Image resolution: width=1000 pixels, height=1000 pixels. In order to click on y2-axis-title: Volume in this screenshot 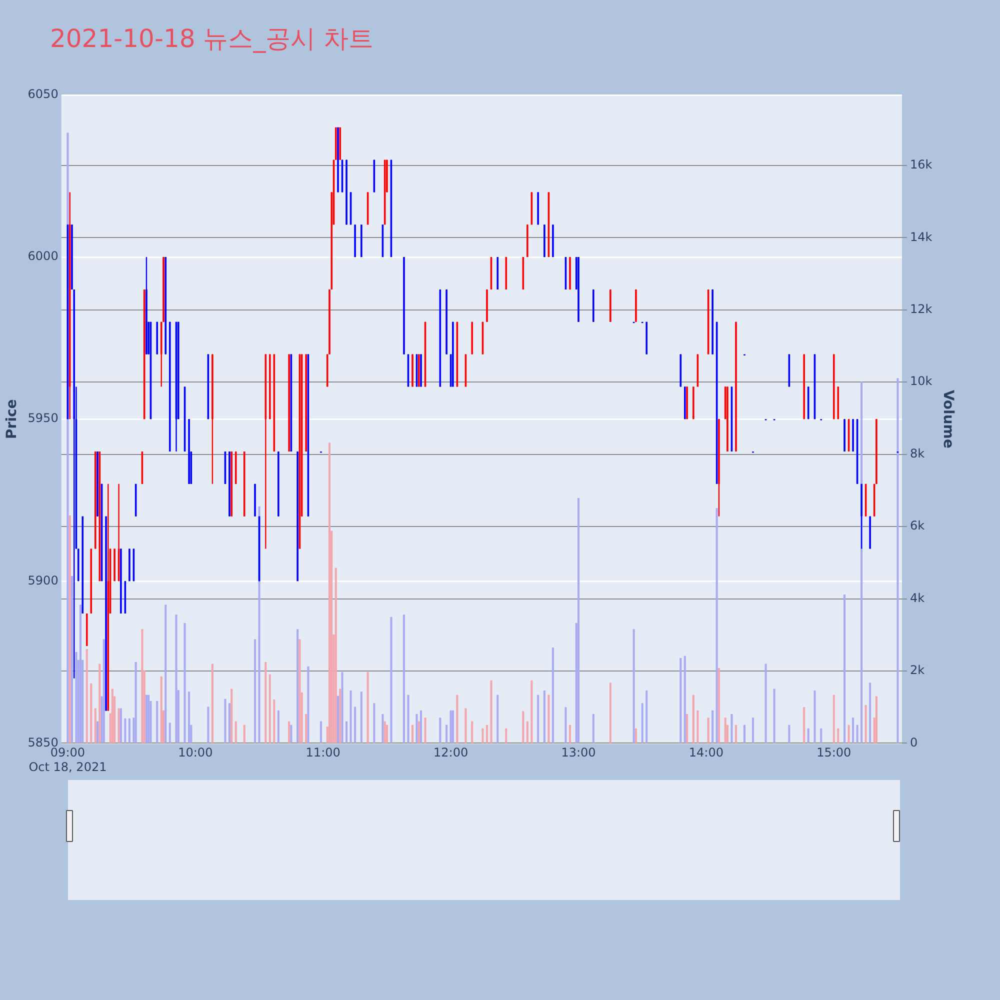, I will do `click(948, 419)`.